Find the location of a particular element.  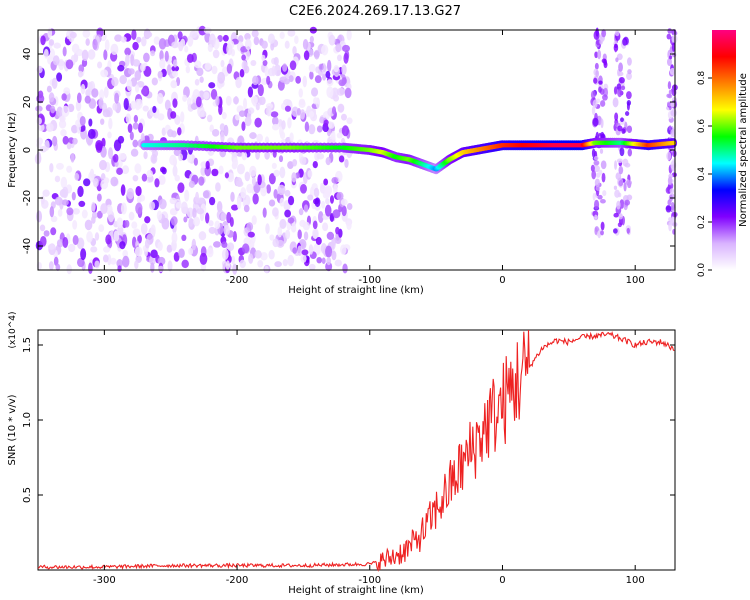

x-tick-label: -300 is located at coordinates (104, 580).